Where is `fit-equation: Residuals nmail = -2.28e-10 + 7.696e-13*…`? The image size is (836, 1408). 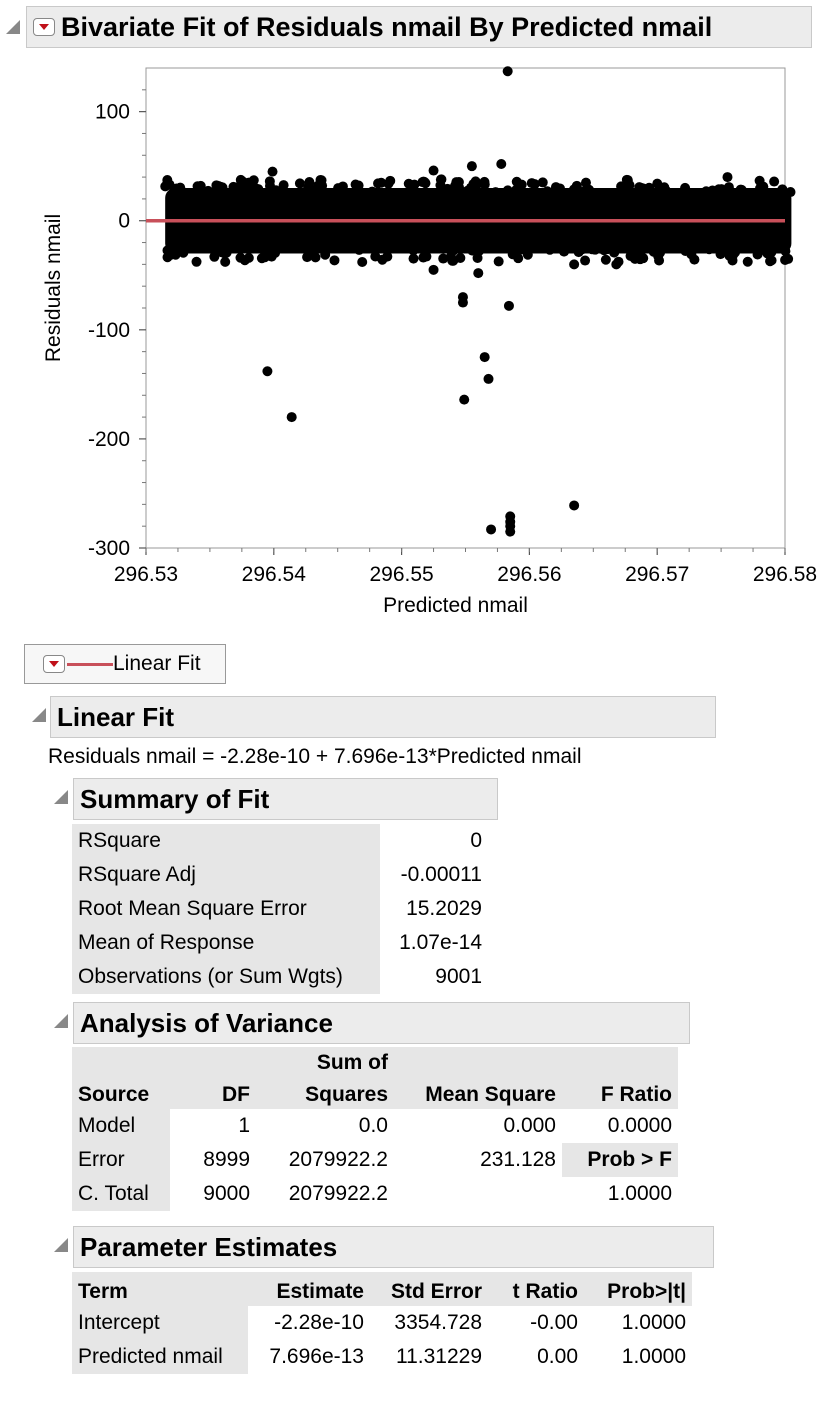
fit-equation: Residuals nmail = -2.28e-10 + 7.696e-13*… is located at coordinates (315, 756).